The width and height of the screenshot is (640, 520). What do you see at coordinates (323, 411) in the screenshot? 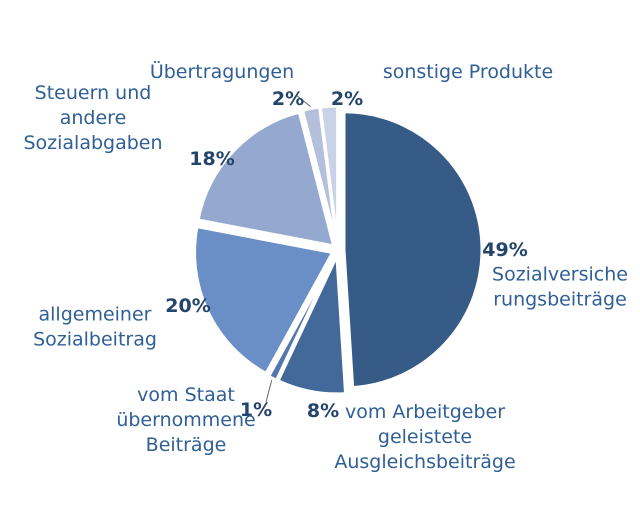
I see `slice-value-label: 8%` at bounding box center [323, 411].